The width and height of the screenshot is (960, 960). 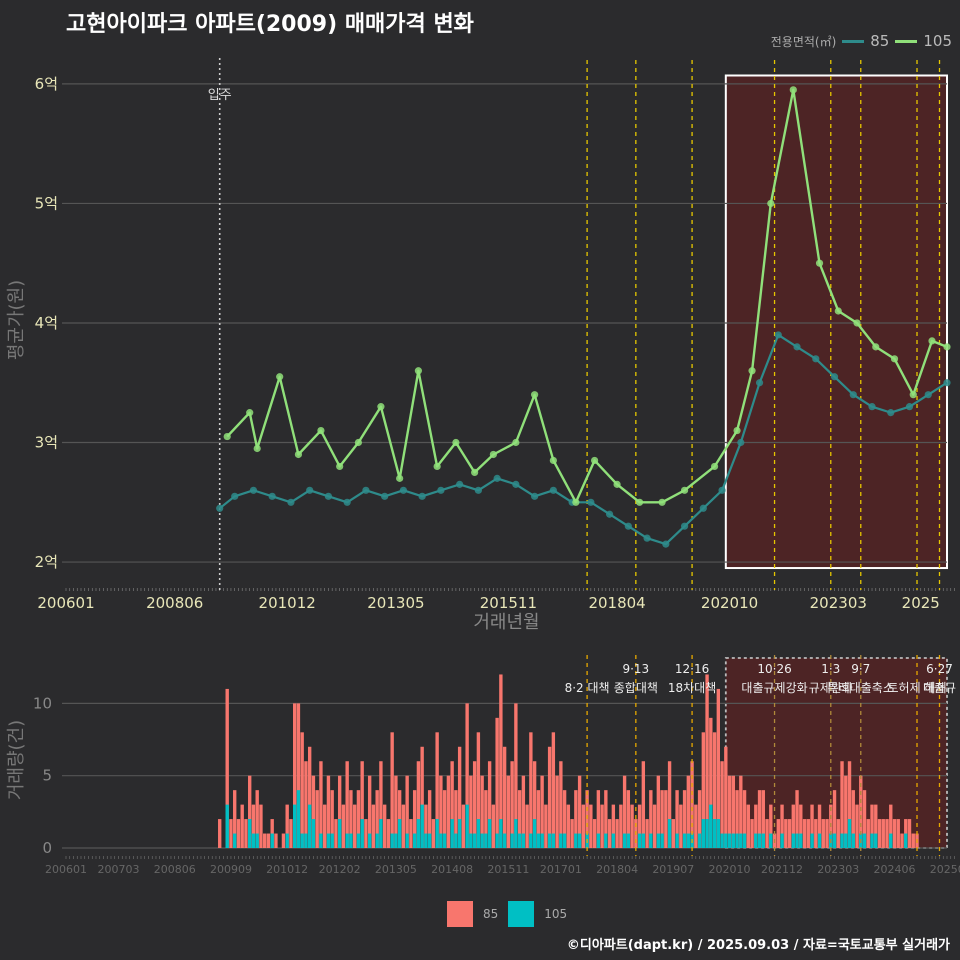 What do you see at coordinates (46, 562) in the screenshot?
I see `y-tick-label: 2억` at bounding box center [46, 562].